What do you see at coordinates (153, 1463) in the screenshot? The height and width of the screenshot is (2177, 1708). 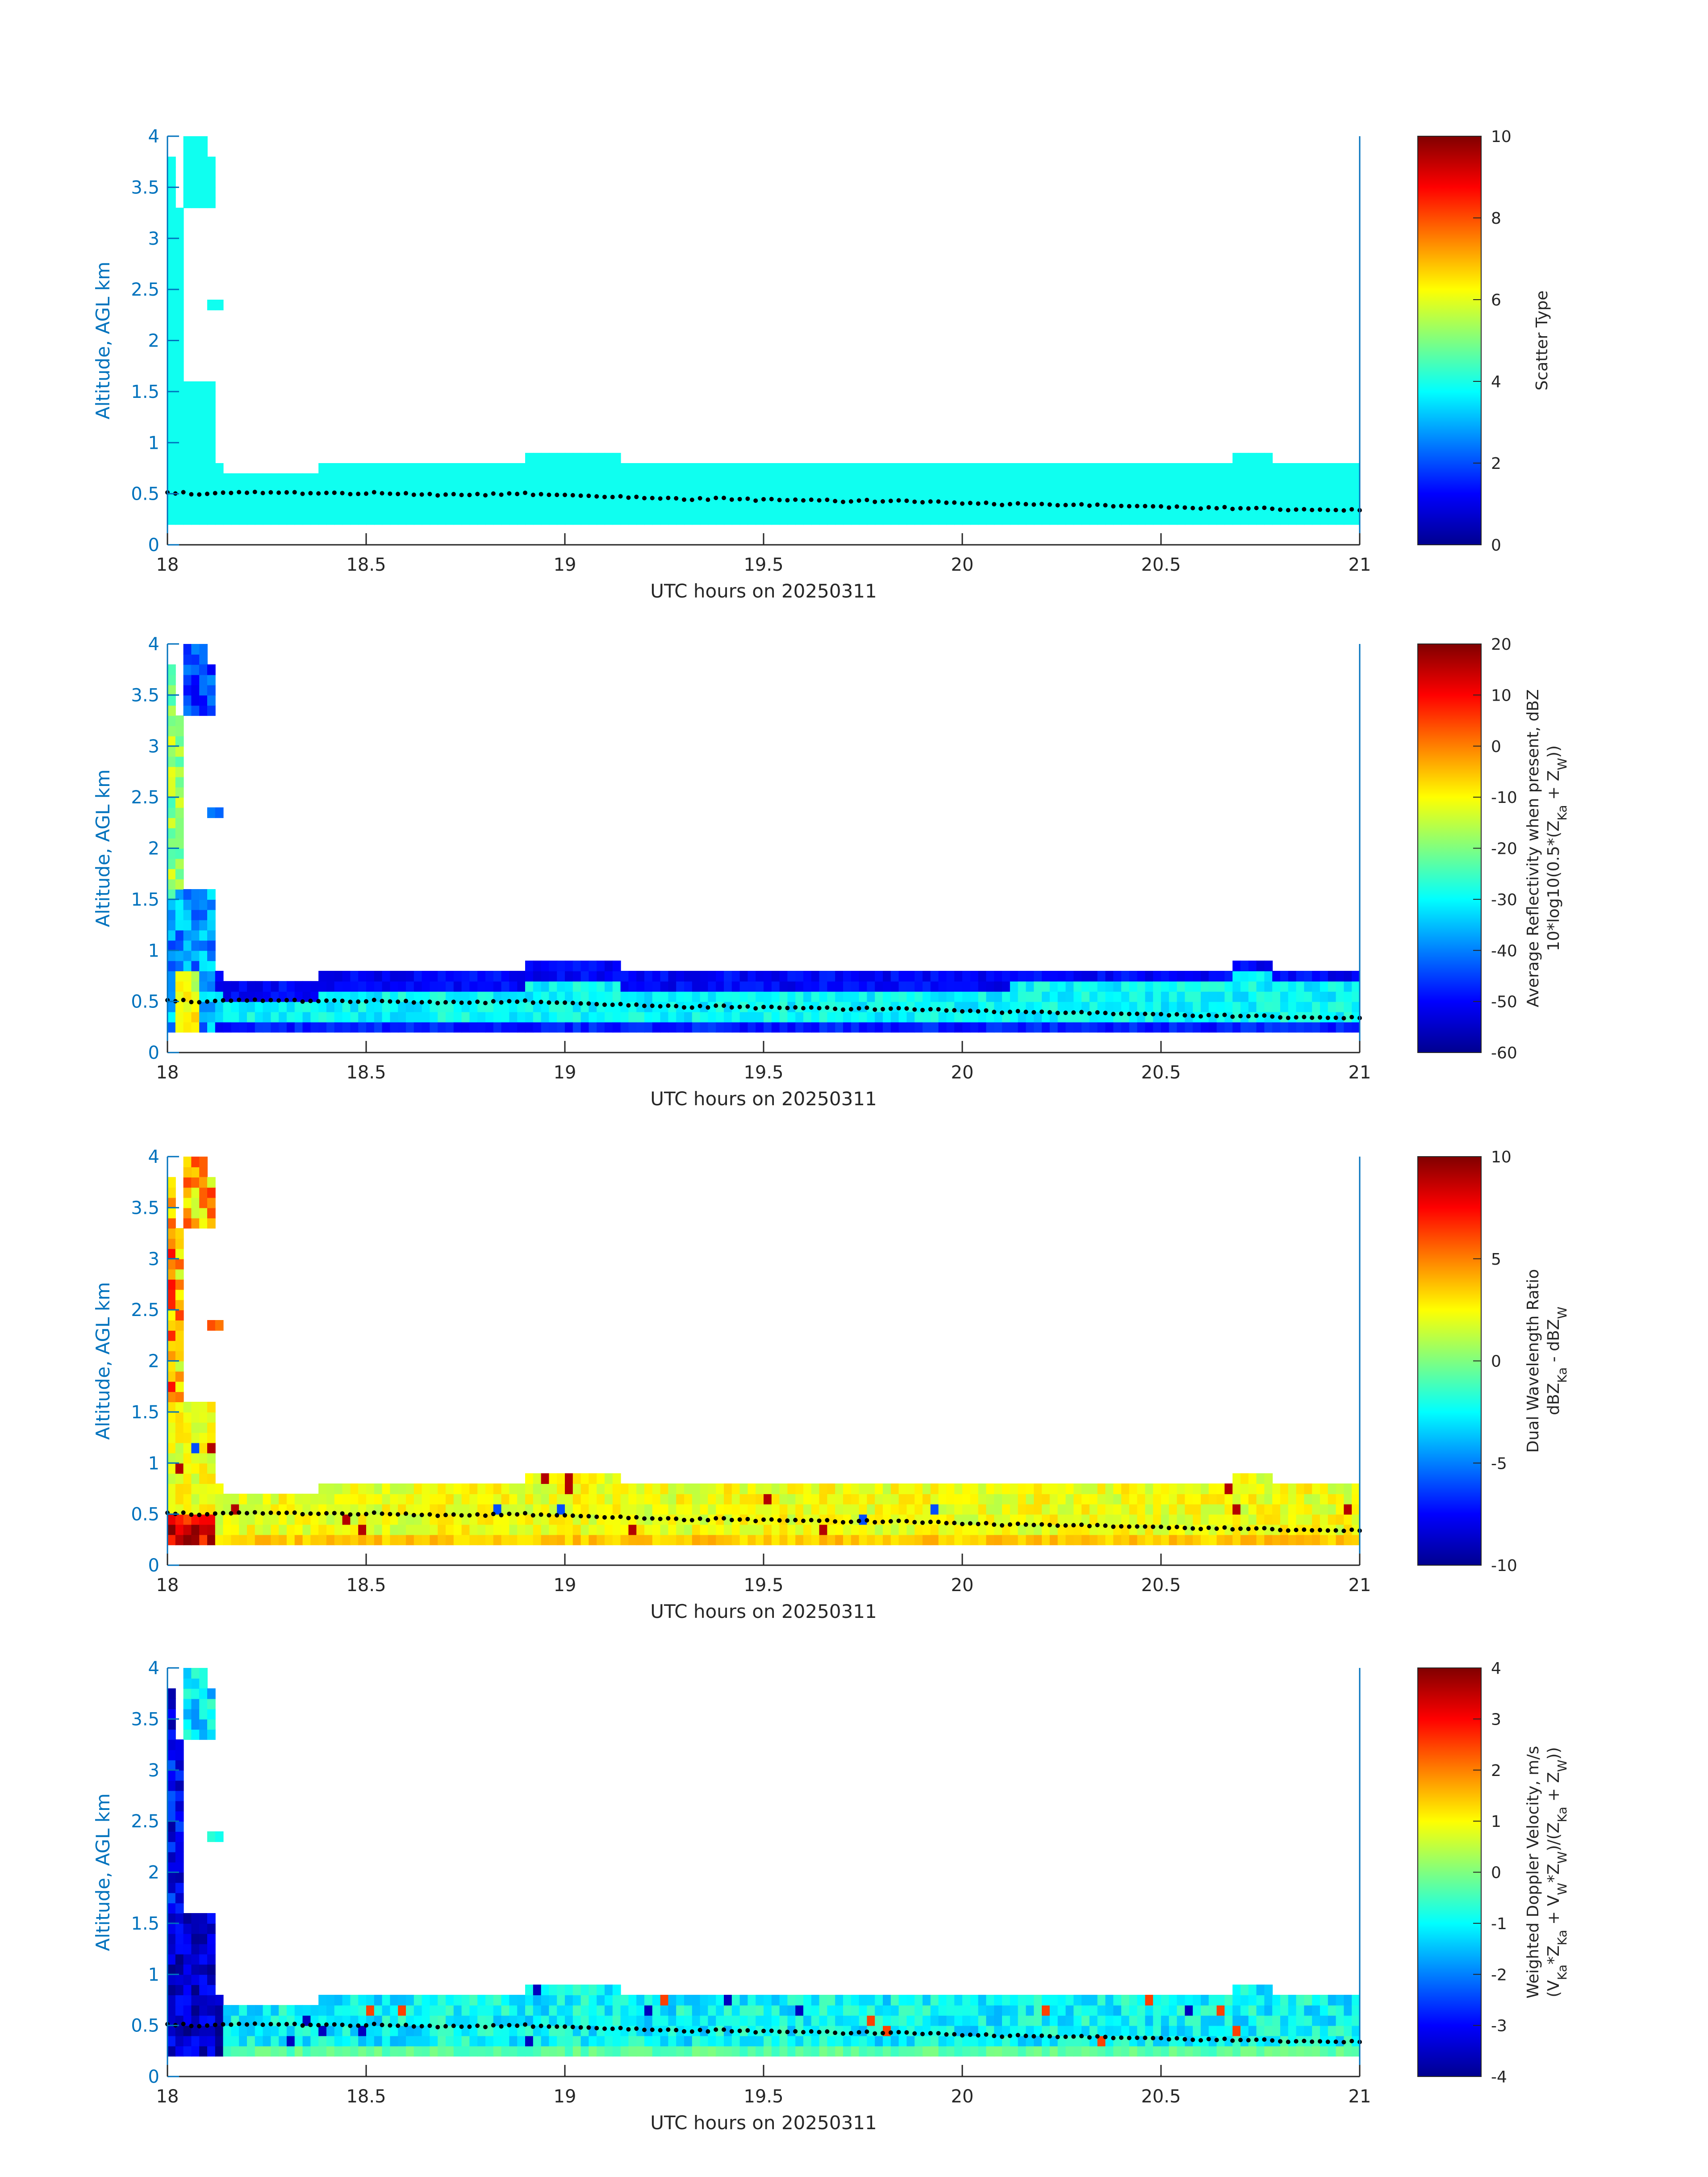 I see `y-tick-label: 1` at bounding box center [153, 1463].